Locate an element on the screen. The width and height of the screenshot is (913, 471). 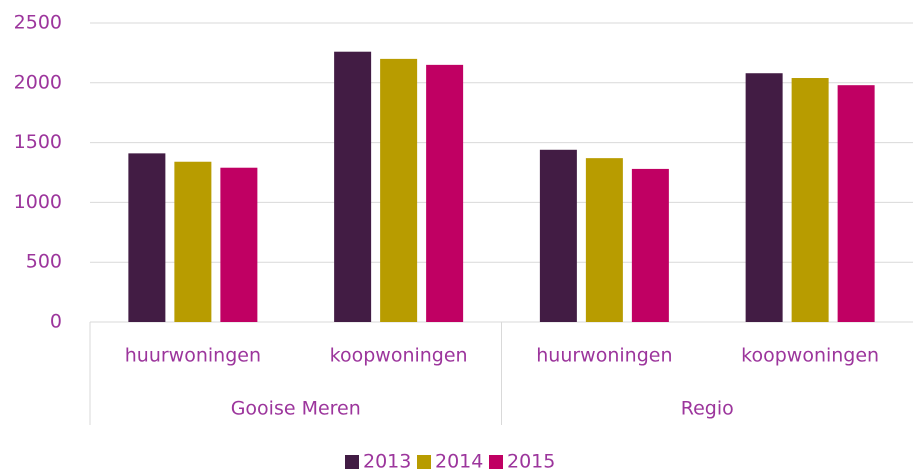
y-tick-label: 1500 is located at coordinates (38, 142).